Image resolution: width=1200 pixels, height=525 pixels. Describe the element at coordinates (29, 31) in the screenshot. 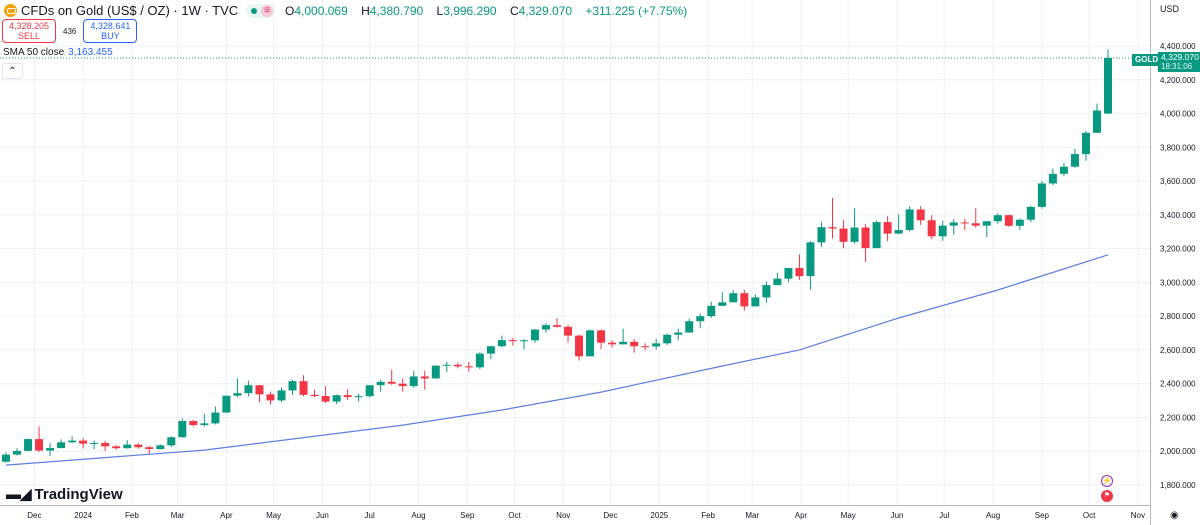

I see `sell-button: 4,328.205 SELL` at that location.